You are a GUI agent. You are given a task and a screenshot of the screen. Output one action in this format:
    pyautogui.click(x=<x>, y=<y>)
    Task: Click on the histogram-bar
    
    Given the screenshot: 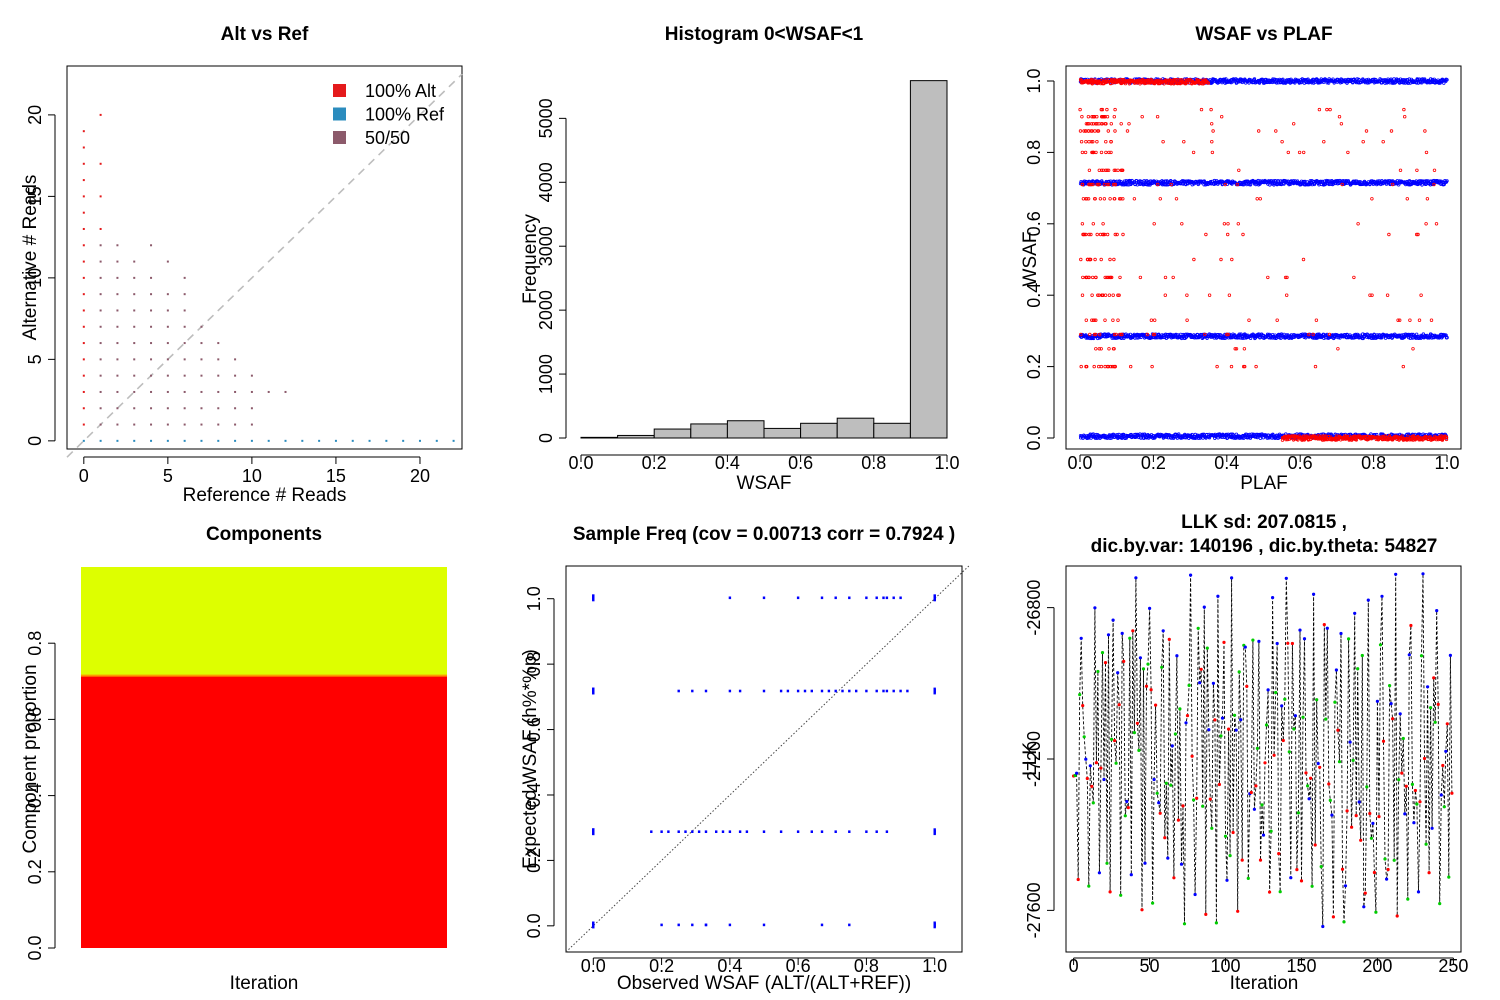 What is the action you would take?
    pyautogui.click(x=636, y=436)
    